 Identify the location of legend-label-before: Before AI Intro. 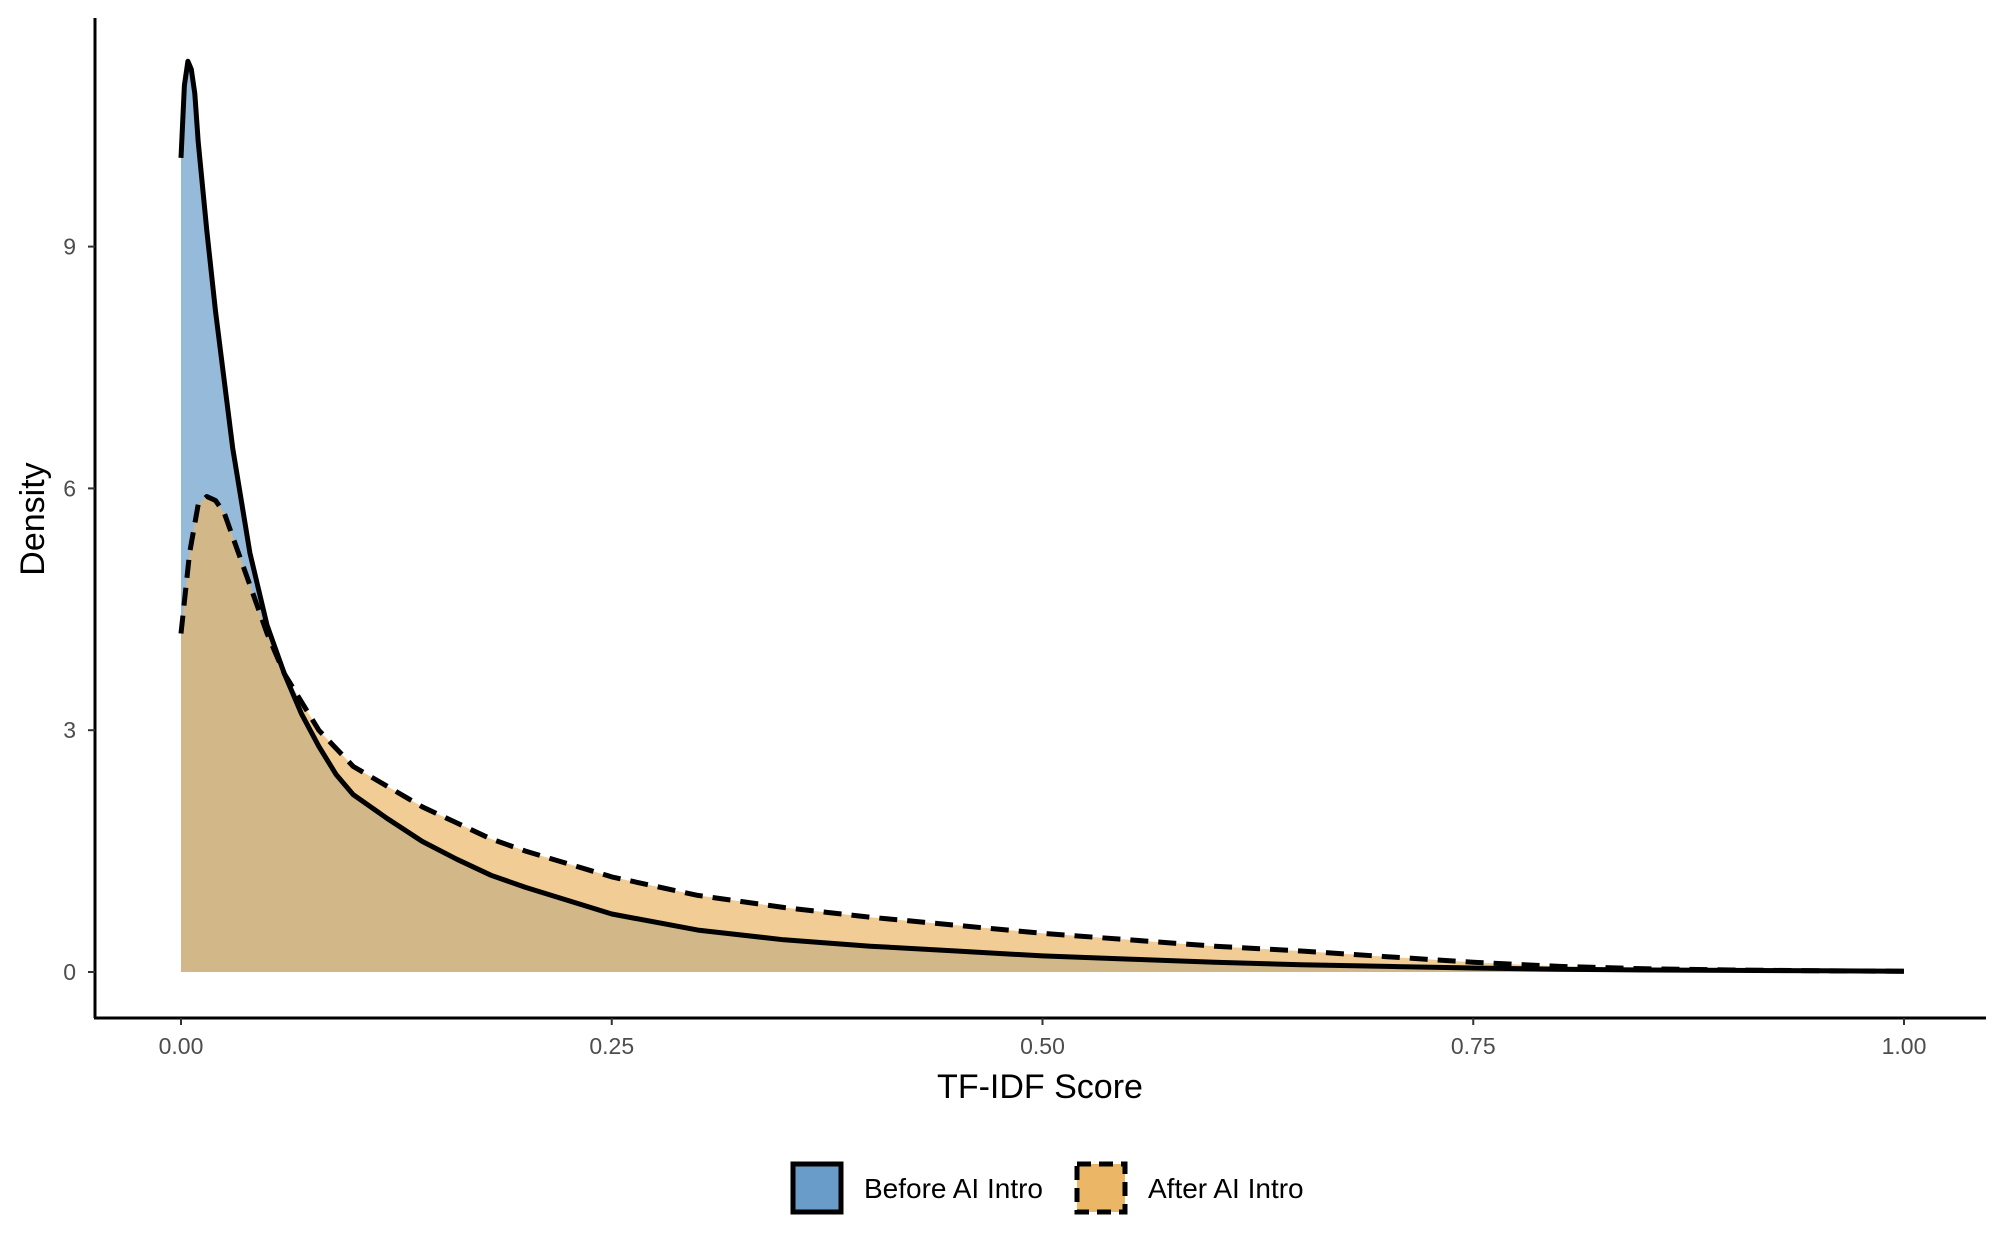
(953, 1188).